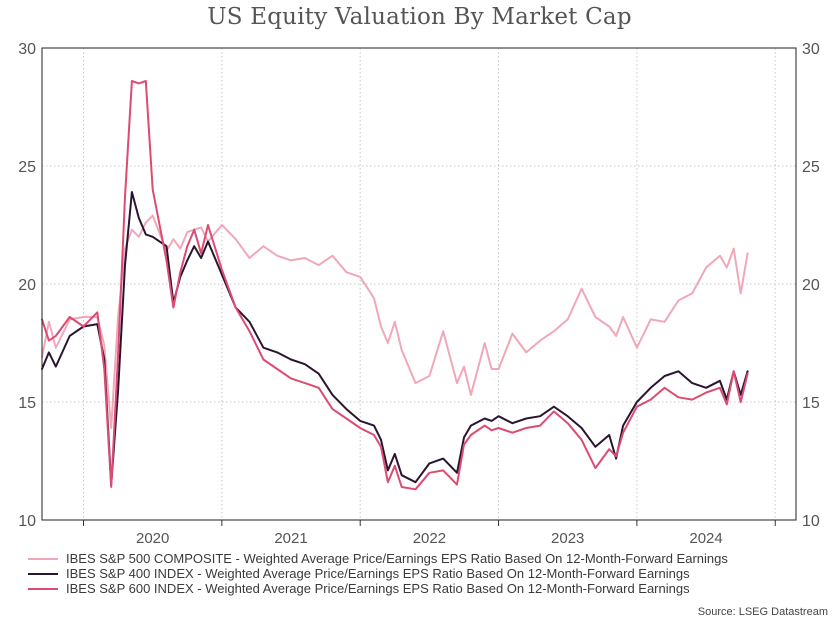 This screenshot has height=628, width=839. What do you see at coordinates (27, 285) in the screenshot?
I see `y-tick-label-left: 20` at bounding box center [27, 285].